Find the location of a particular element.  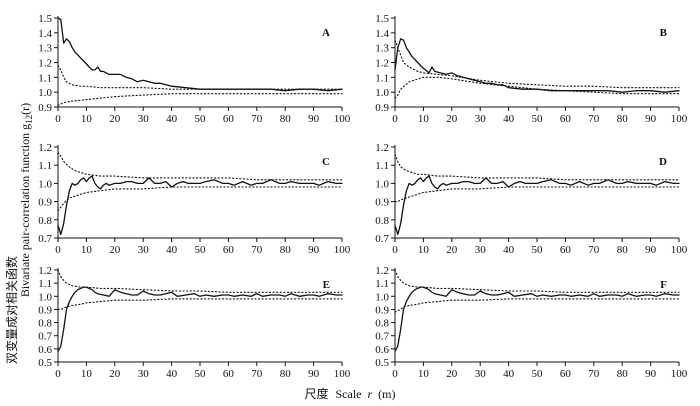

x-axis-title: 尺度 Scale r (m) is located at coordinates (349, 393).